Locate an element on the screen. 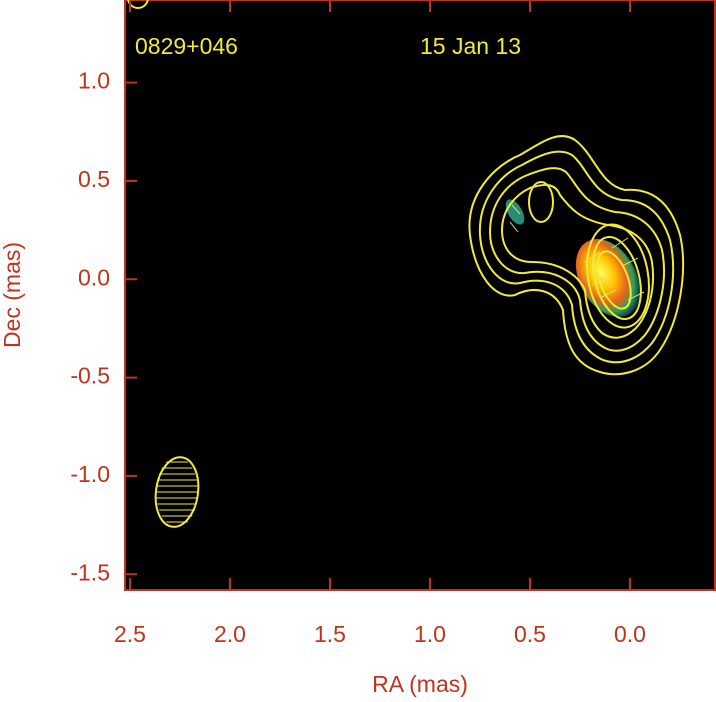 The image size is (716, 702). y-tick-label: -1.0 is located at coordinates (90, 474).